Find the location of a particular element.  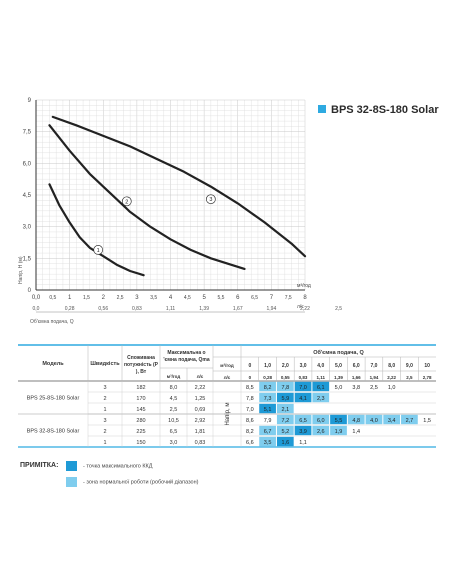

cell-head: 6,5 is located at coordinates (303, 421).